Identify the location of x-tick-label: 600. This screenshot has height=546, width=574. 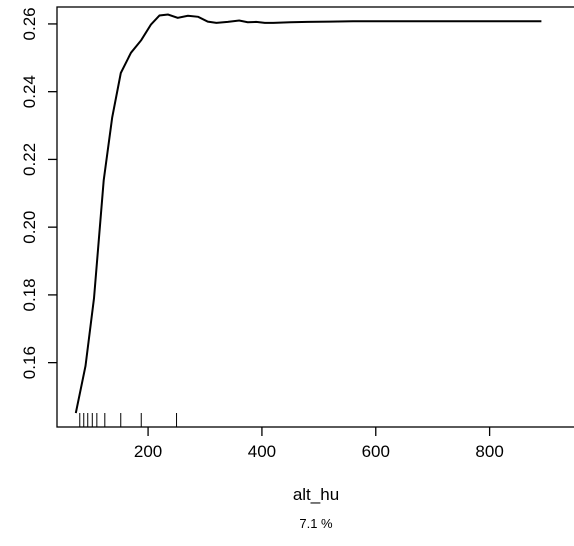
(376, 451).